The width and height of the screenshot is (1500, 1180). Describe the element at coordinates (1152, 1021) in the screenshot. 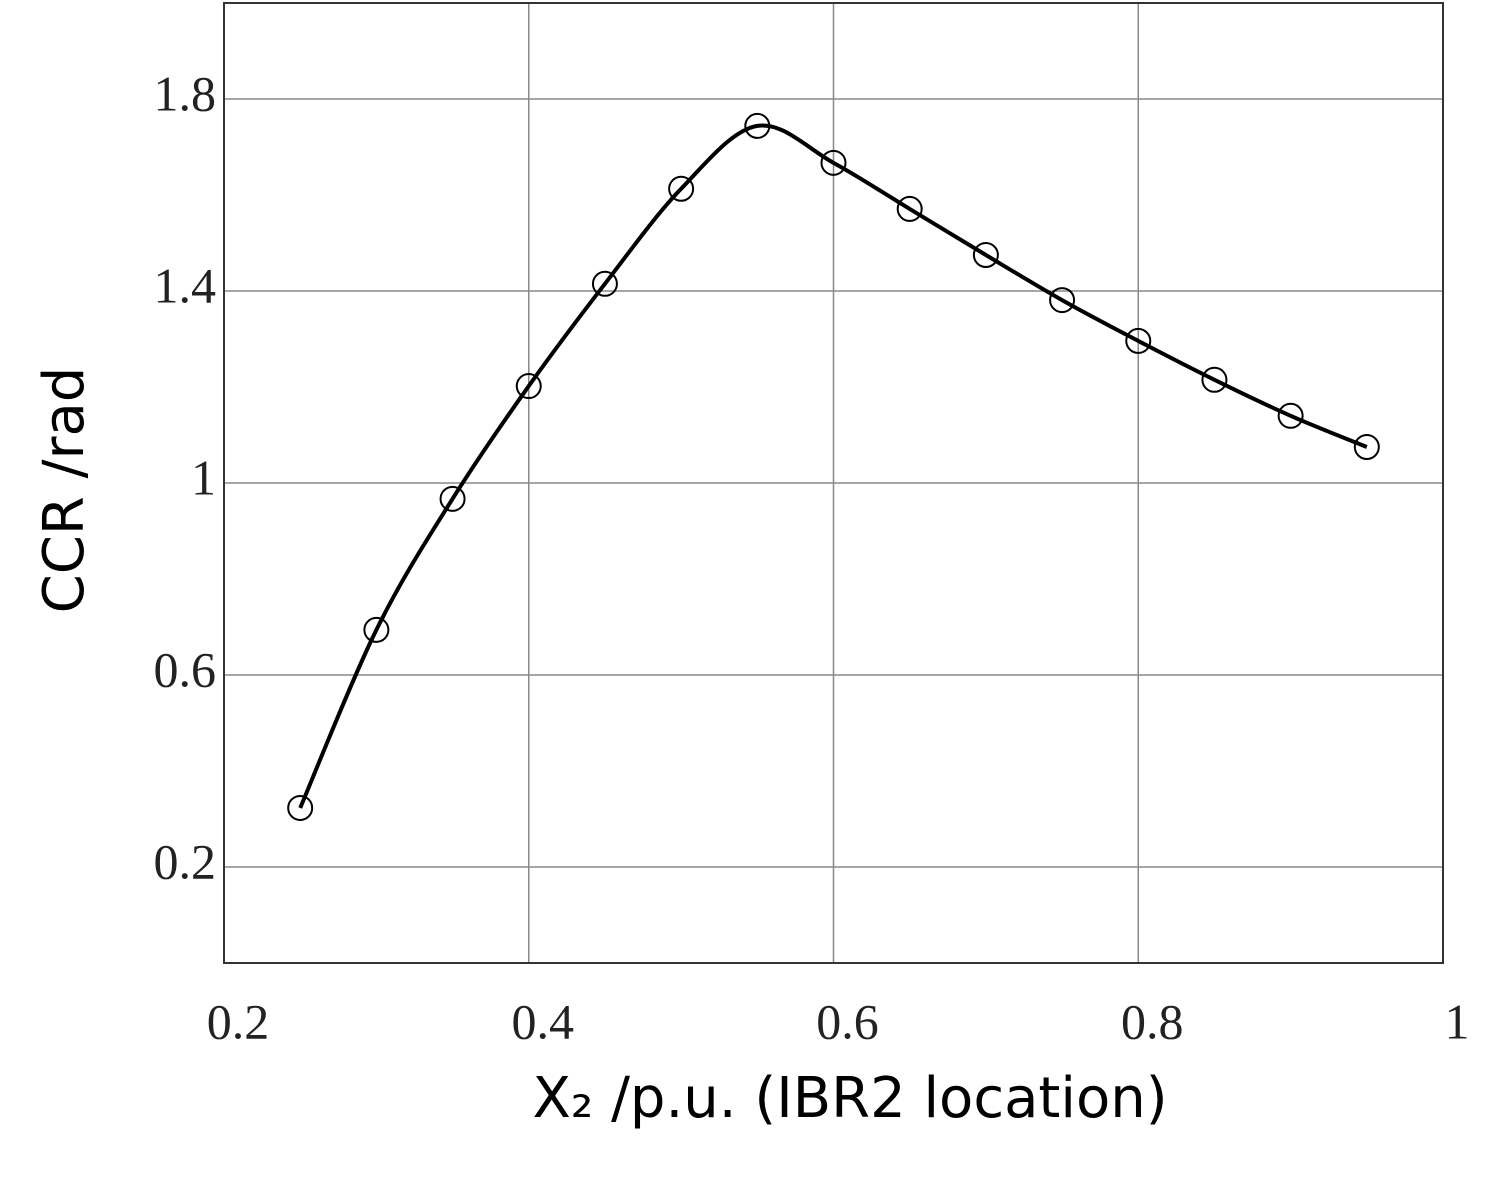

I see `x-tick-label: 0.8` at that location.